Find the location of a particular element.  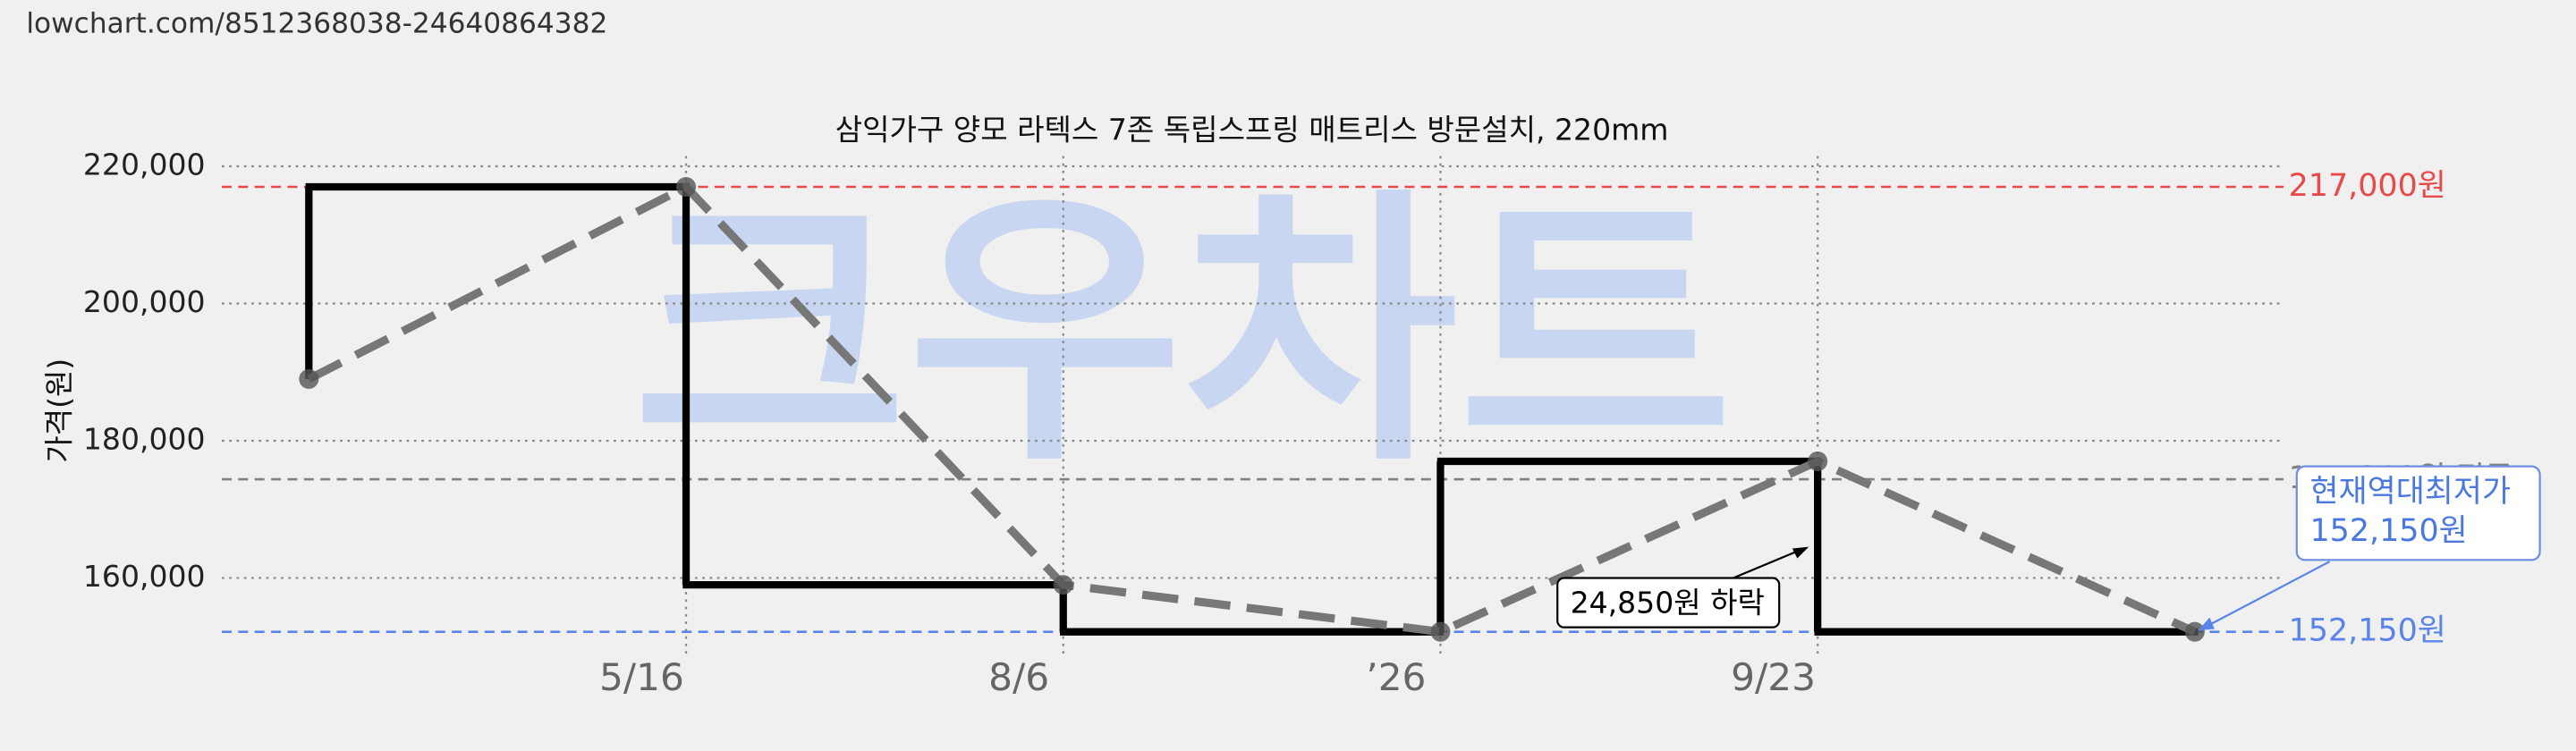

y-tick-label: 160,000 is located at coordinates (144, 576).